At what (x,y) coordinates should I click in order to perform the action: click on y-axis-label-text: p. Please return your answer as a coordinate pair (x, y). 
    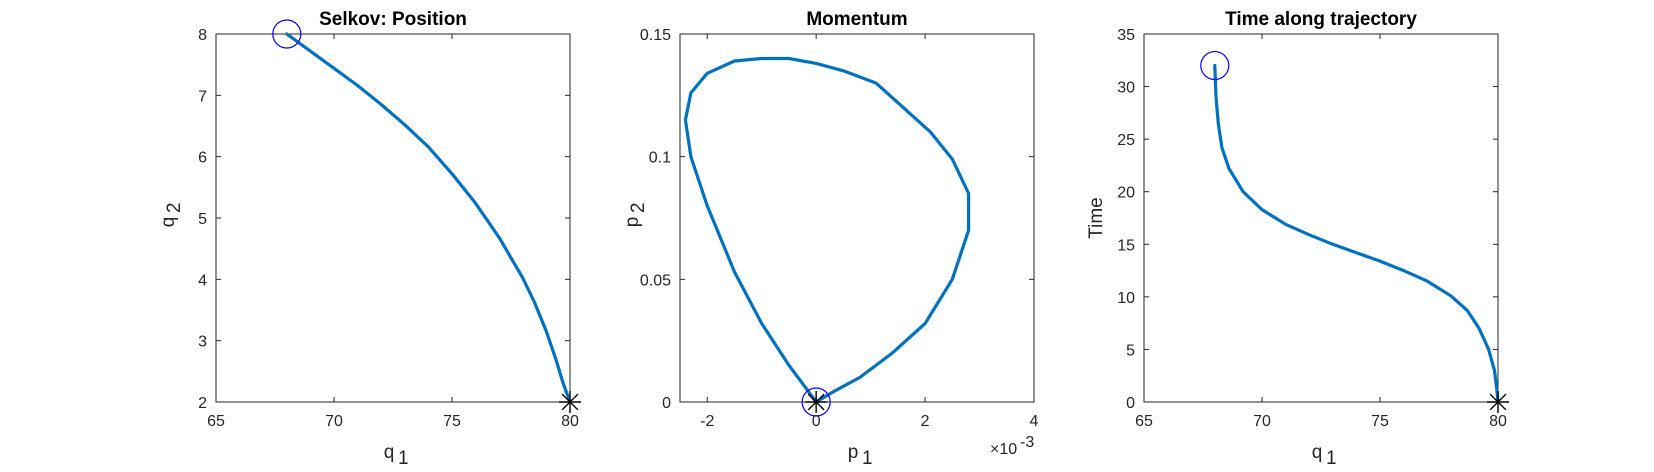
    Looking at the image, I should click on (632, 222).